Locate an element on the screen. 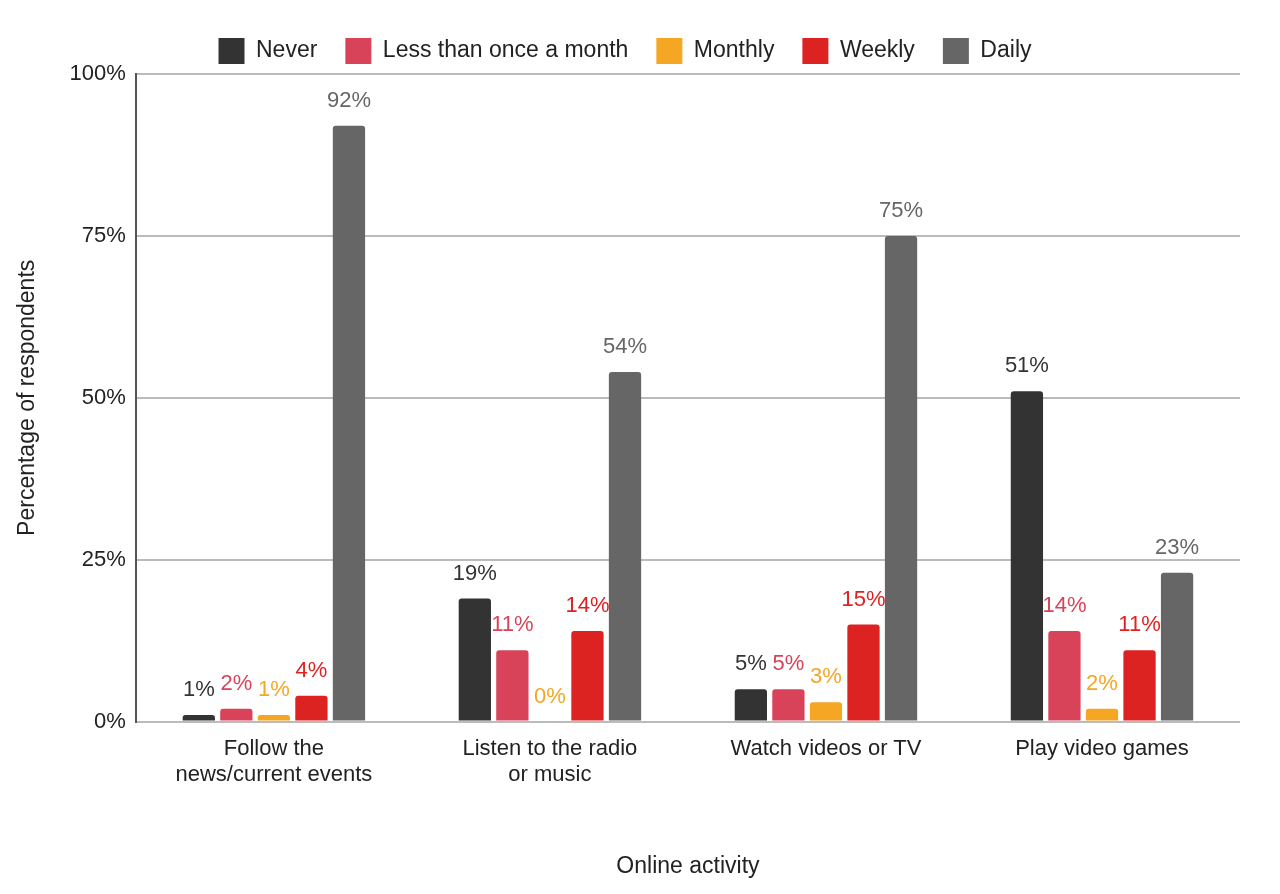  x-axis-title: Online activity is located at coordinates (688, 864).